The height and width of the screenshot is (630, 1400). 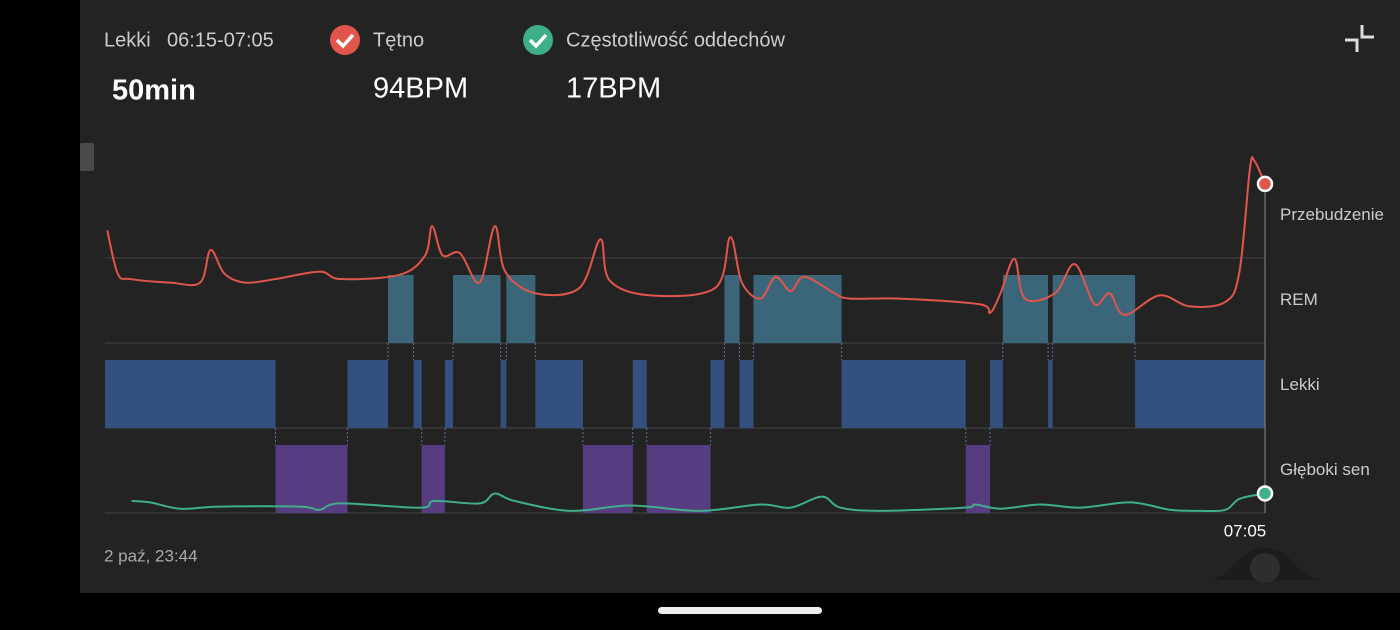 I want to click on scroll-handle, so click(x=87, y=157).